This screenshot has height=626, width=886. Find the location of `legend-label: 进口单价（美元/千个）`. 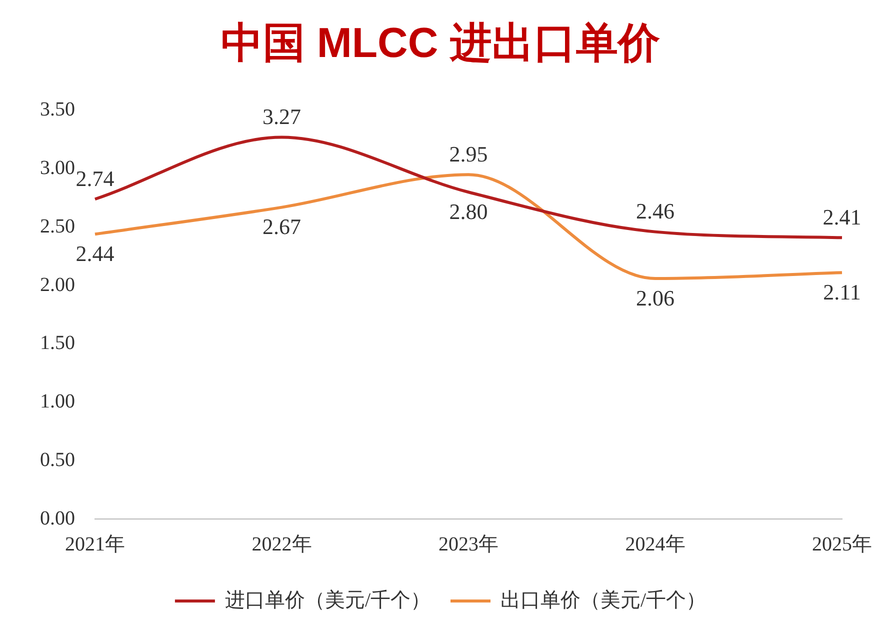

legend-label: 进口单价（美元/千个） is located at coordinates (327, 600).